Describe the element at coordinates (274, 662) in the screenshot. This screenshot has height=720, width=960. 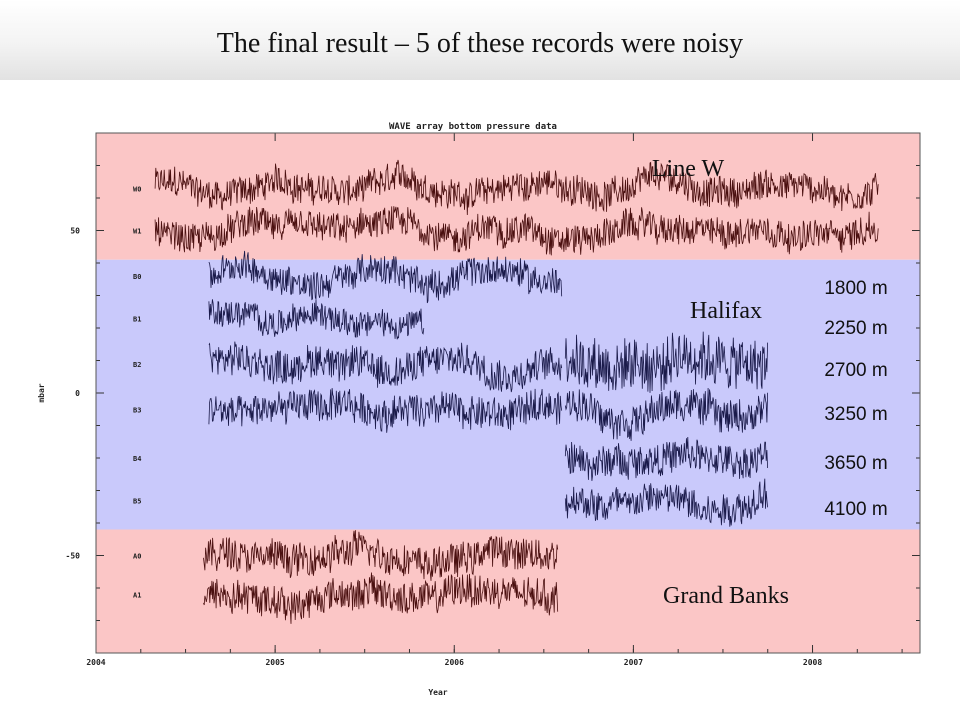
I see `x-tick-label-2005: 2005` at that location.